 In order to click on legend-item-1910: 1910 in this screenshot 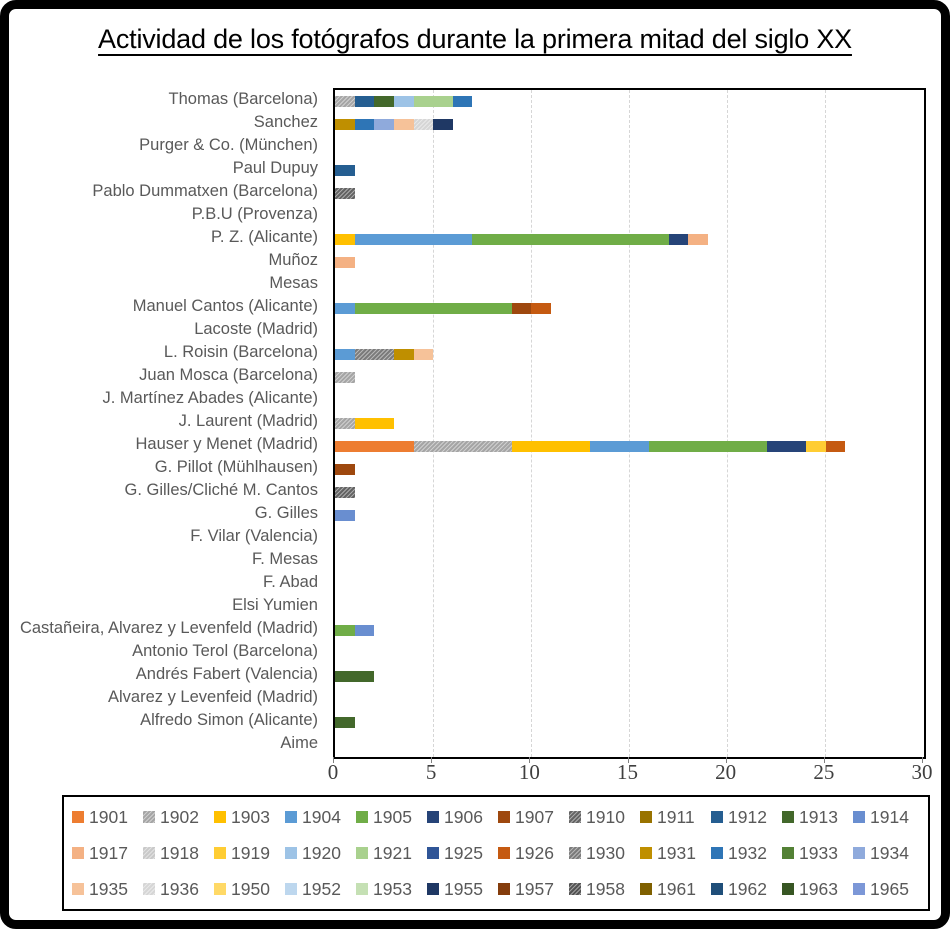, I will do `click(604, 817)`.